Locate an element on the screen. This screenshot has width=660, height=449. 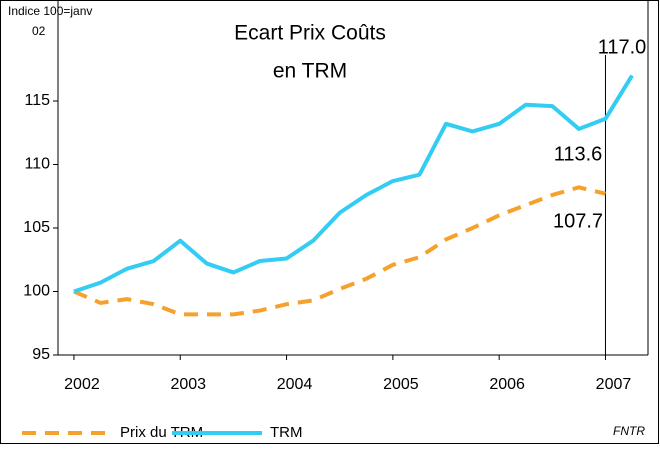
annotation: 107.7 is located at coordinates (578, 221).